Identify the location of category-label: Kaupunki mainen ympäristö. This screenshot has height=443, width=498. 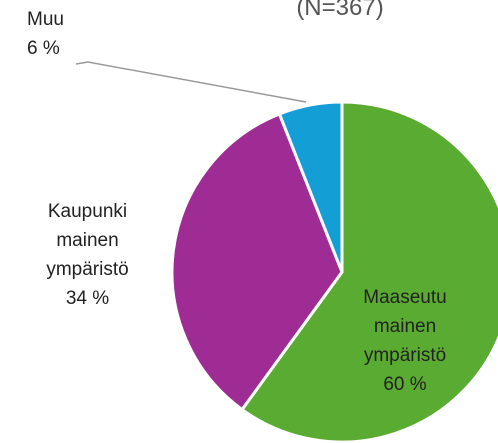
(87, 240).